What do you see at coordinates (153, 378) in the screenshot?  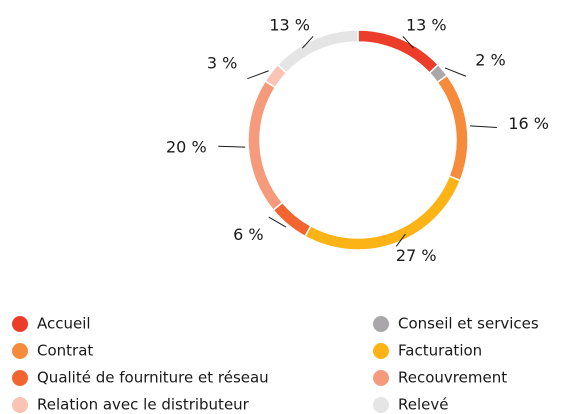 I see `legend-label: Qualité de fourniture et réseau` at bounding box center [153, 378].